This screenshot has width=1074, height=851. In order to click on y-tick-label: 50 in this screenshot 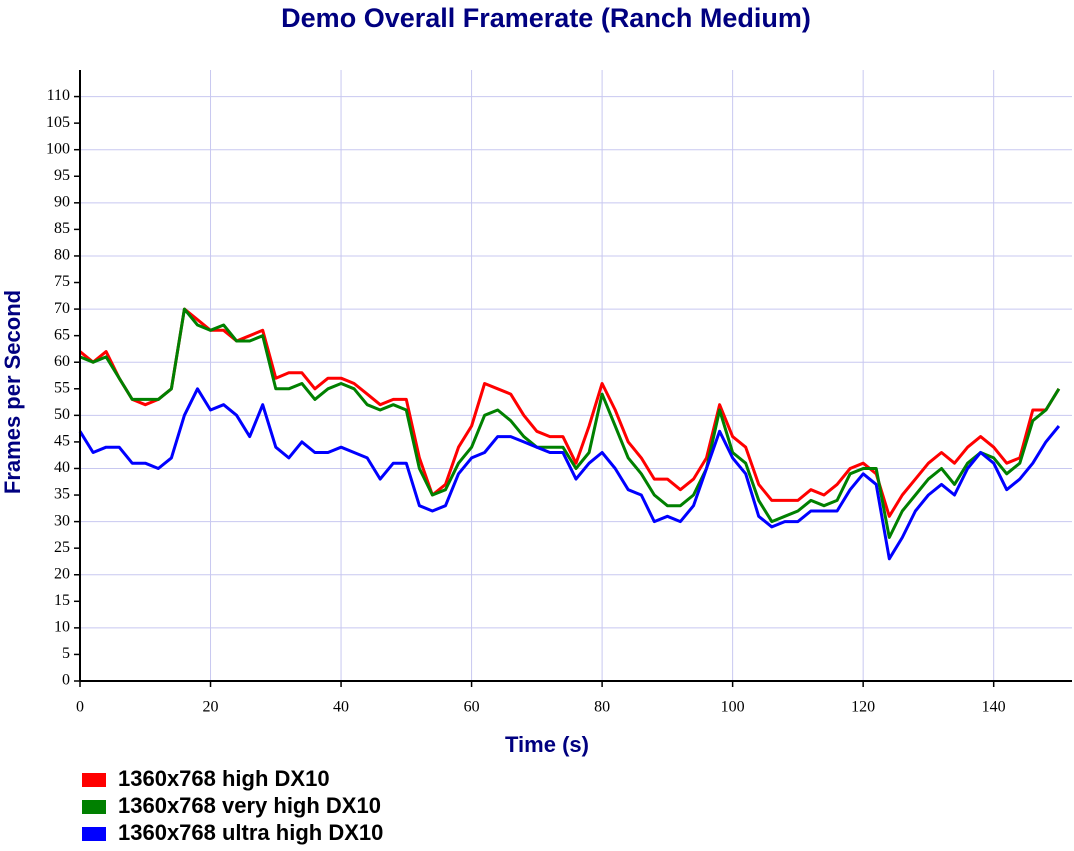, I will do `click(62, 414)`.